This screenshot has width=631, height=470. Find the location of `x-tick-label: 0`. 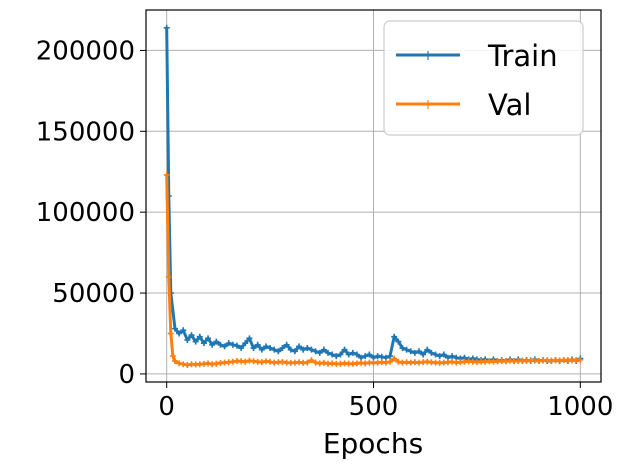

x-tick-label: 0 is located at coordinates (166, 407).